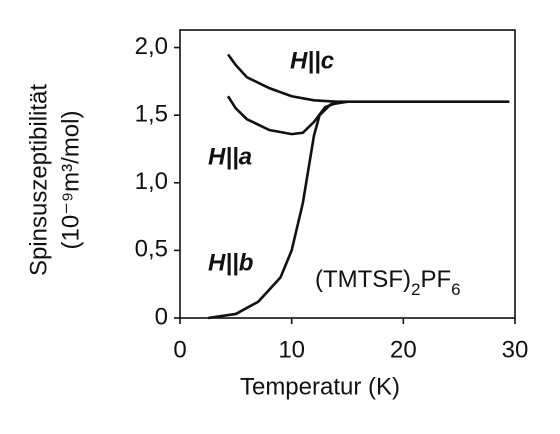 This screenshot has height=434, width=560. What do you see at coordinates (230, 156) in the screenshot?
I see `series-label: H||a` at bounding box center [230, 156].